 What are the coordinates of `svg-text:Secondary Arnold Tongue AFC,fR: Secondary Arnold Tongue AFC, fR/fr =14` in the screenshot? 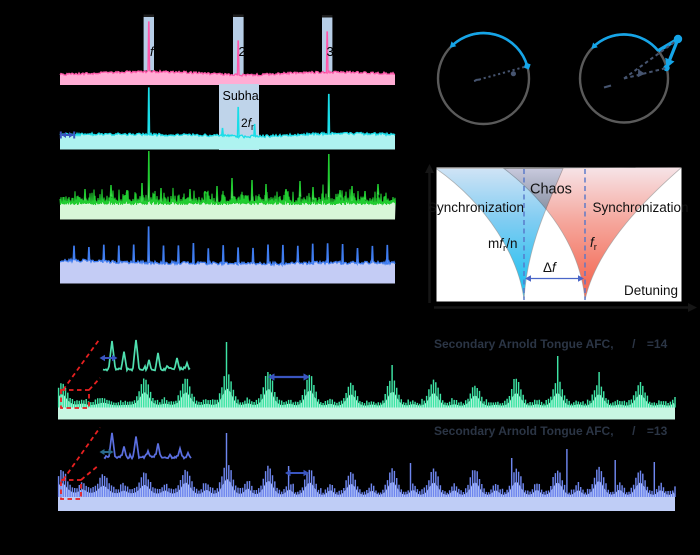 It's located at (551, 345).